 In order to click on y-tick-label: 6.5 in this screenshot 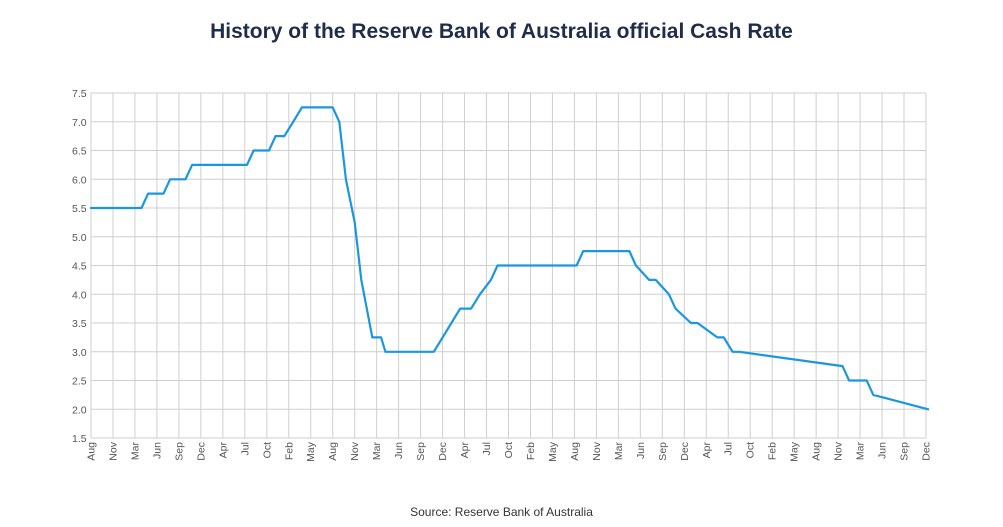, I will do `click(79, 152)`.